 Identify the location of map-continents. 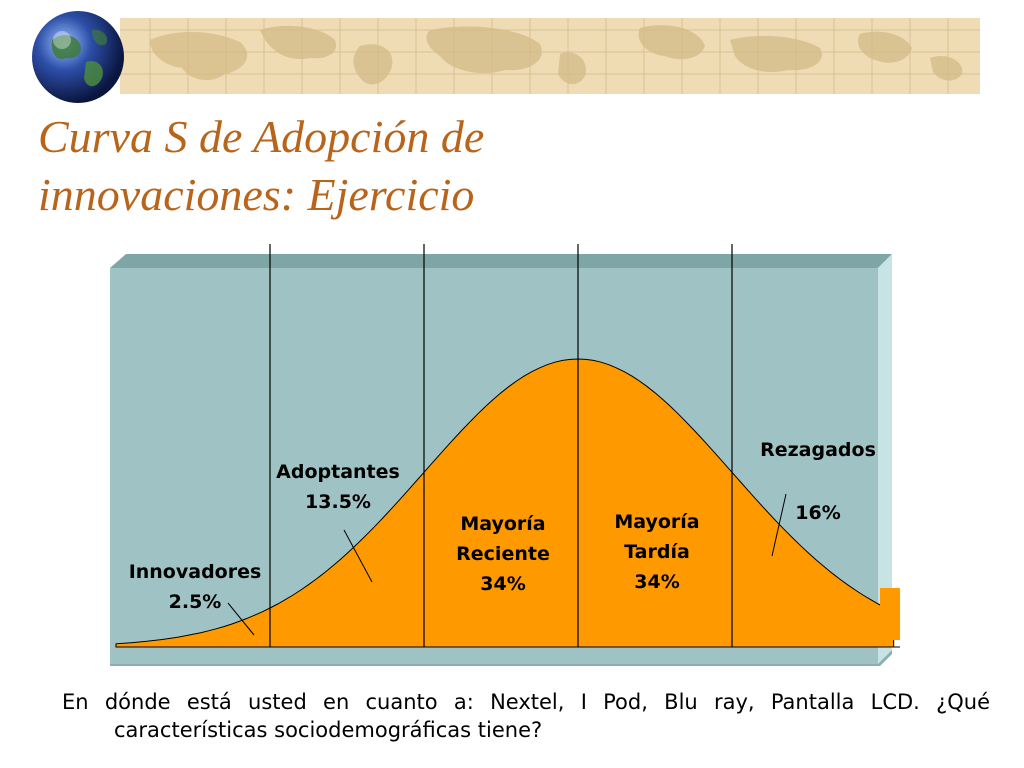
(556, 55).